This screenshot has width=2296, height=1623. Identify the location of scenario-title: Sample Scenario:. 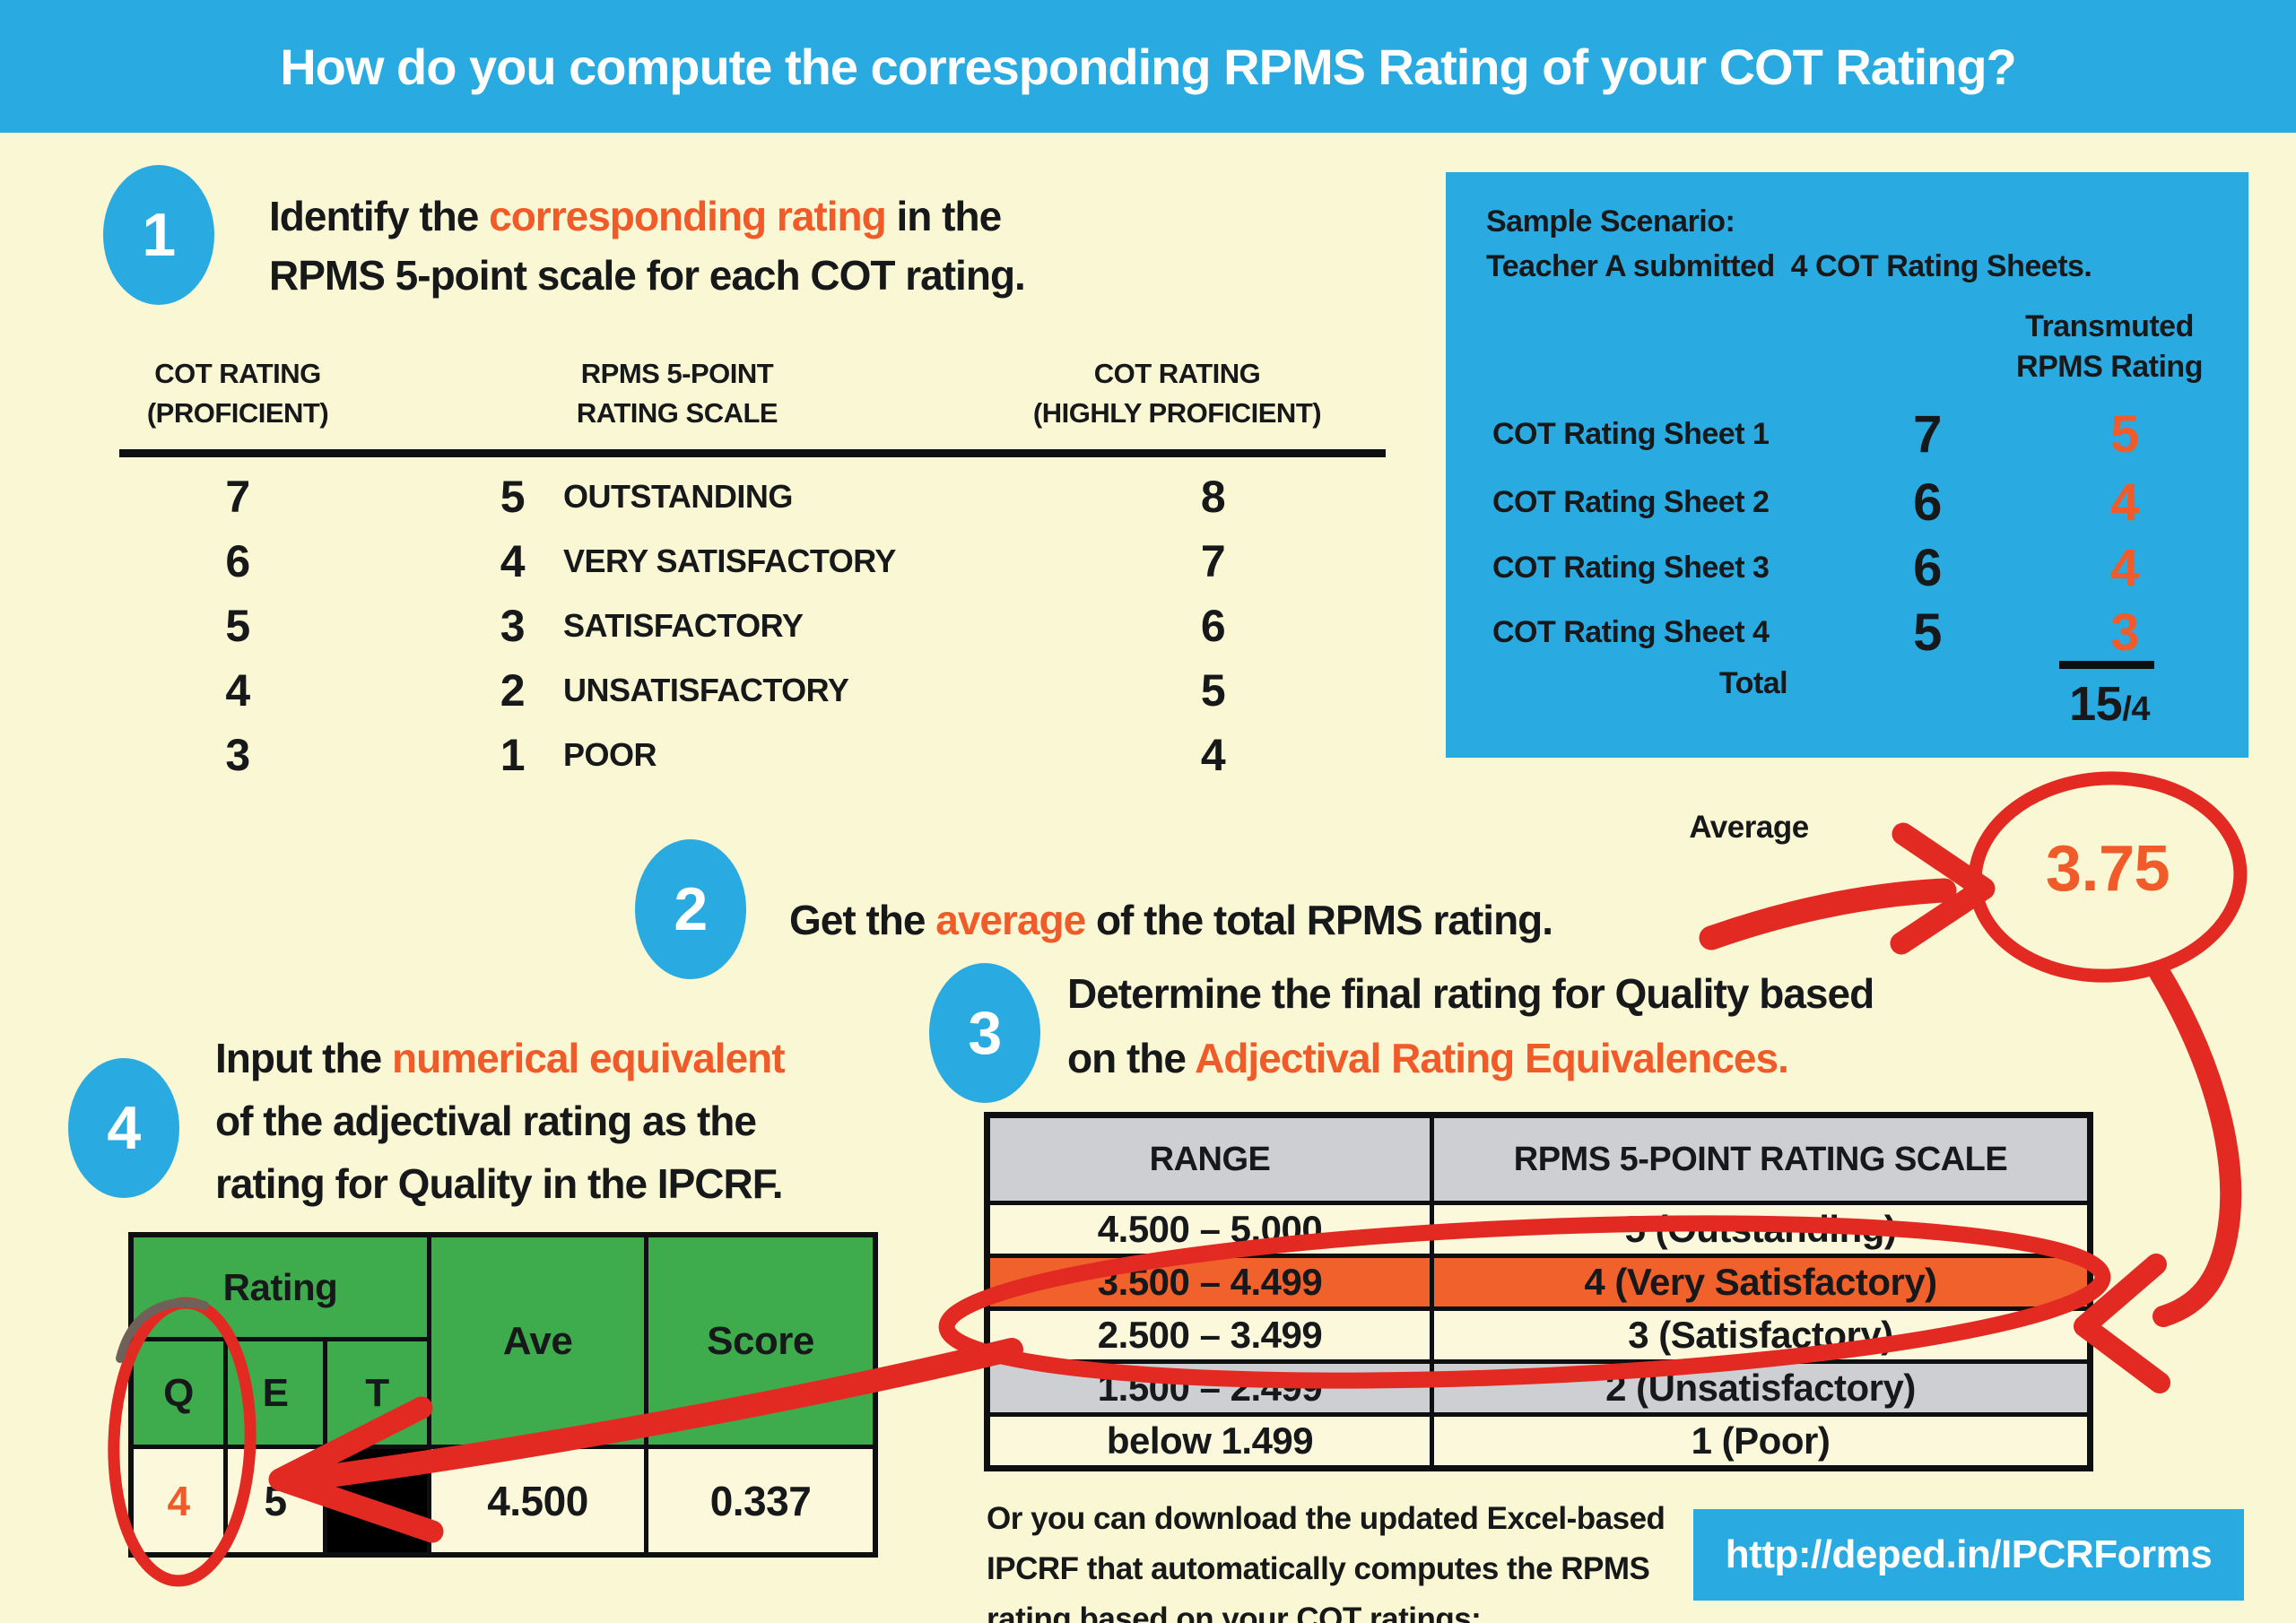
(1610, 221).